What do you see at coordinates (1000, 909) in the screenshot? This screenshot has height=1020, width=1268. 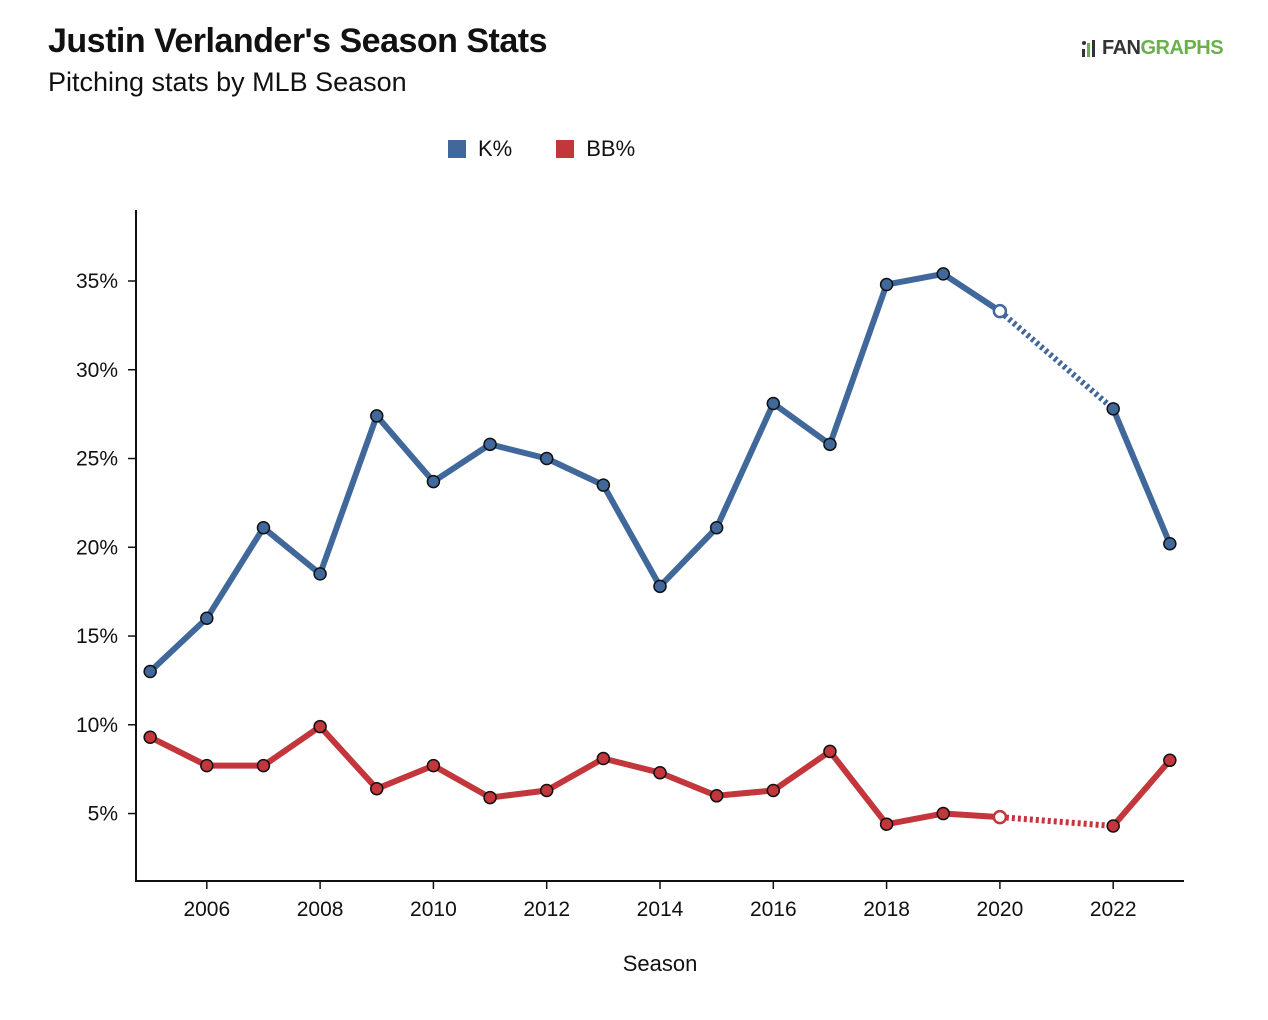 I see `x-tick-label: 2020` at bounding box center [1000, 909].